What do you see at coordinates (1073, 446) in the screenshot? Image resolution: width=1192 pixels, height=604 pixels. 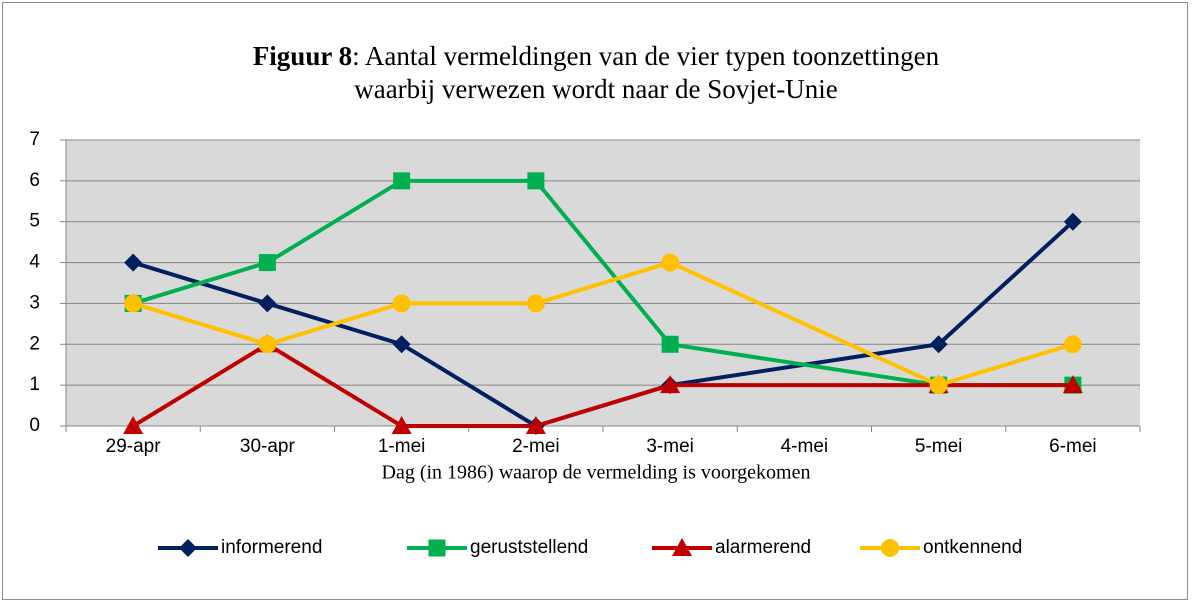 I see `x-tick-label: 6-mei` at bounding box center [1073, 446].